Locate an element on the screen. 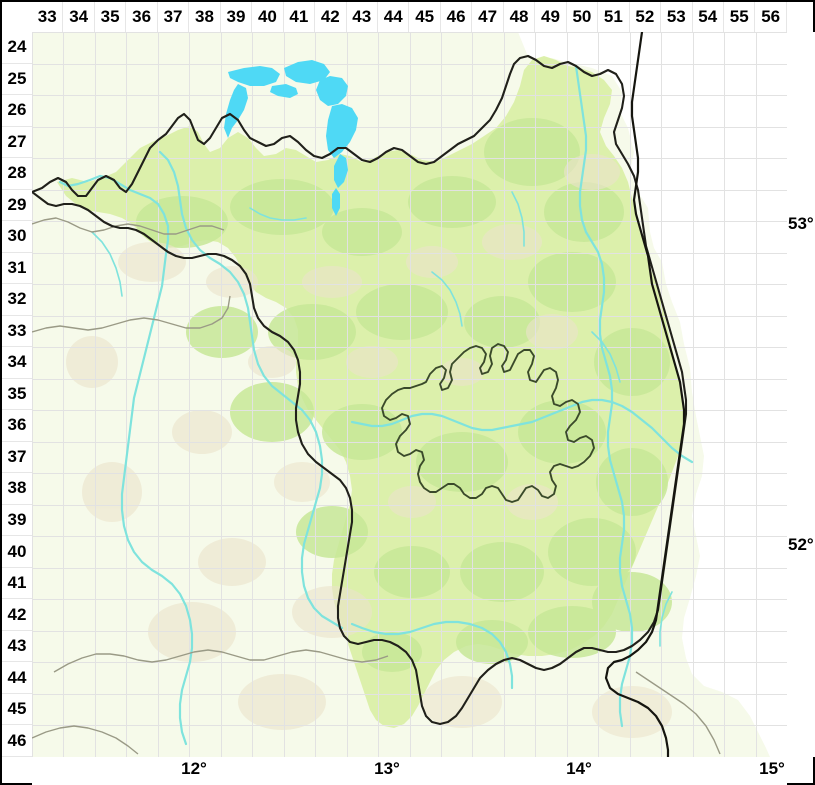 Image resolution: width=815 pixels, height=785 pixels. latitude-label-0: 53° is located at coordinates (801, 223).